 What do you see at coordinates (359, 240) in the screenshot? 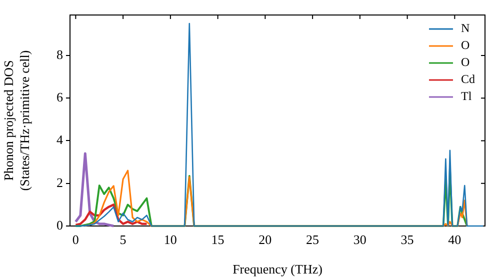
I see `x-tick-label: 30` at bounding box center [359, 240].